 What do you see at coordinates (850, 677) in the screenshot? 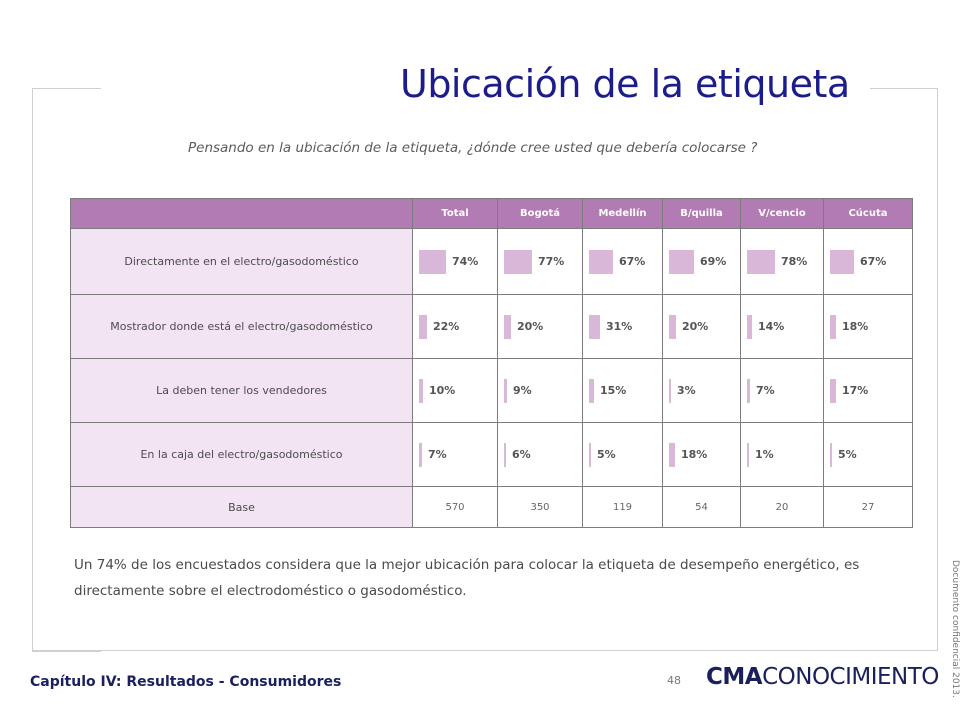
I see `logo-light-text: CONOCIMIENTO` at bounding box center [850, 677].